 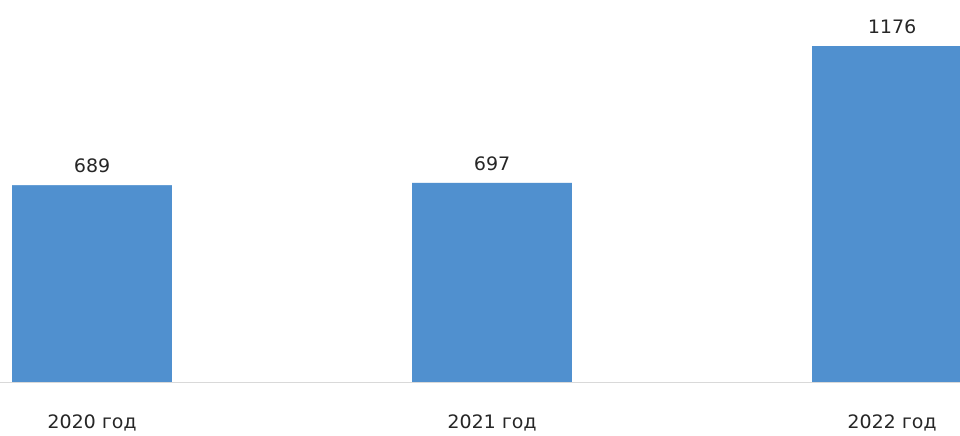 I want to click on data-label-0: 689, so click(x=92, y=166).